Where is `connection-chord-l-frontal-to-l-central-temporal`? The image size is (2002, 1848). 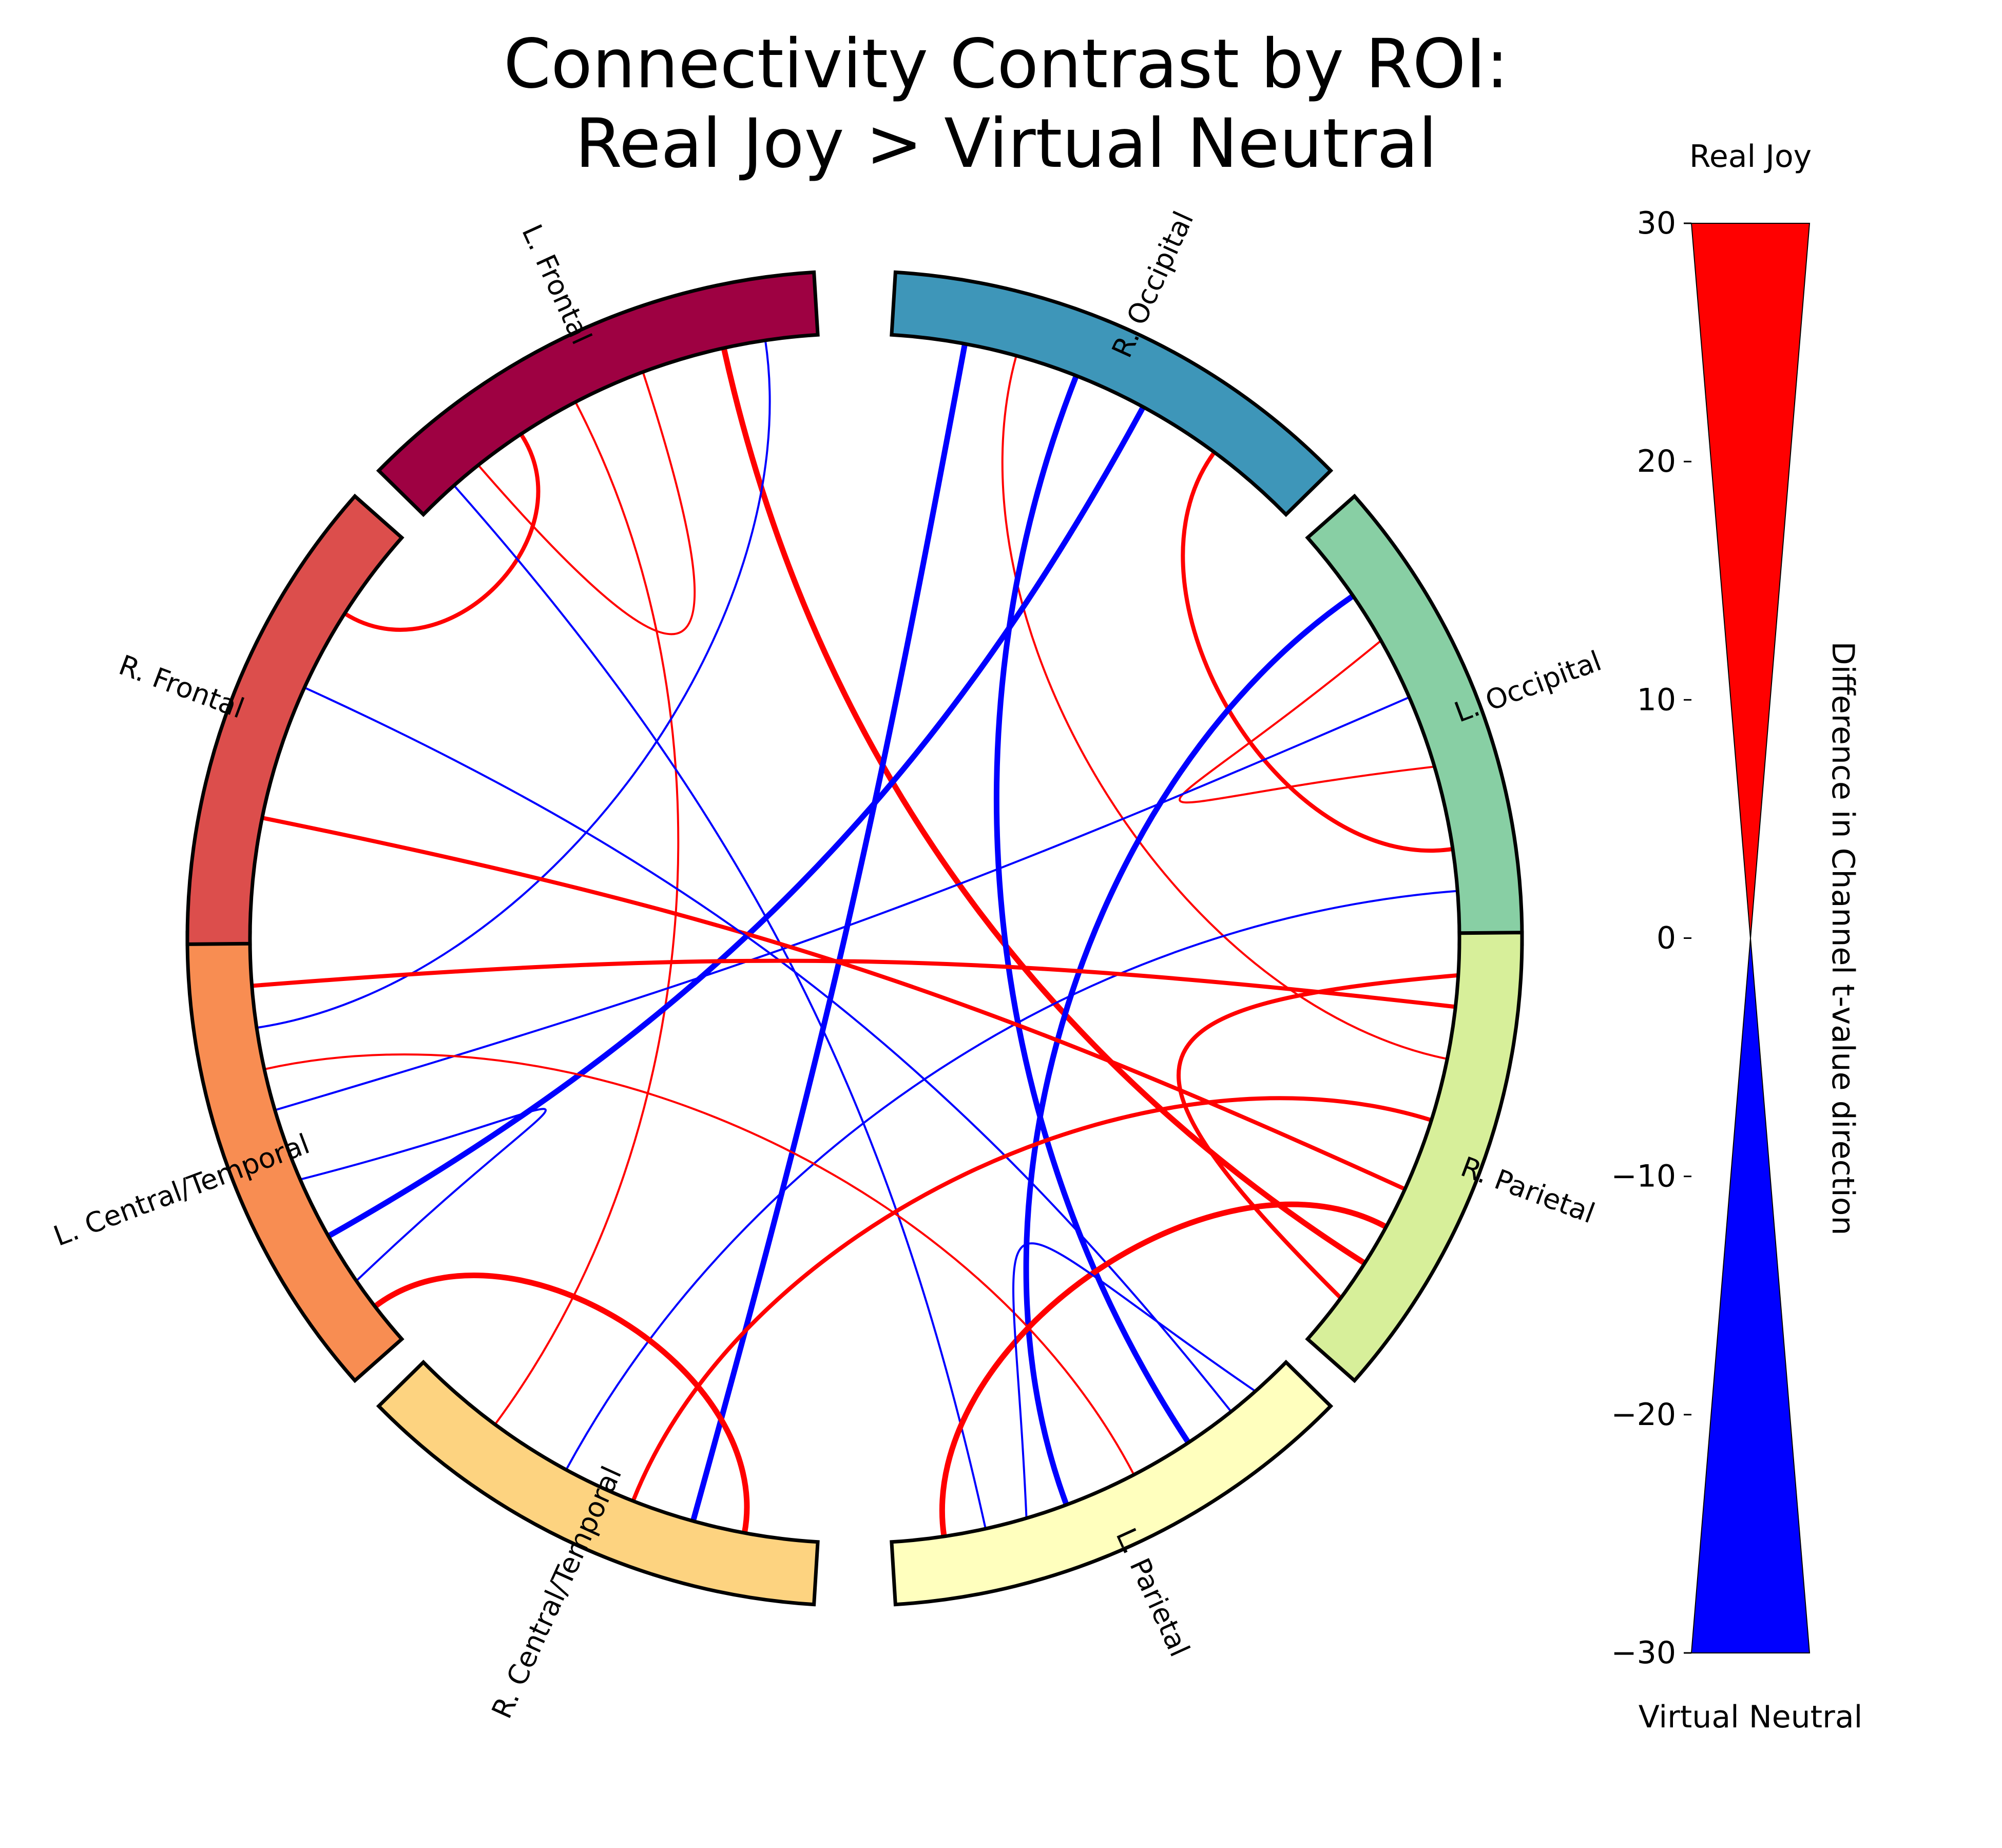
connection-chord-l-frontal-to-l-central-temporal is located at coordinates (513, 684).